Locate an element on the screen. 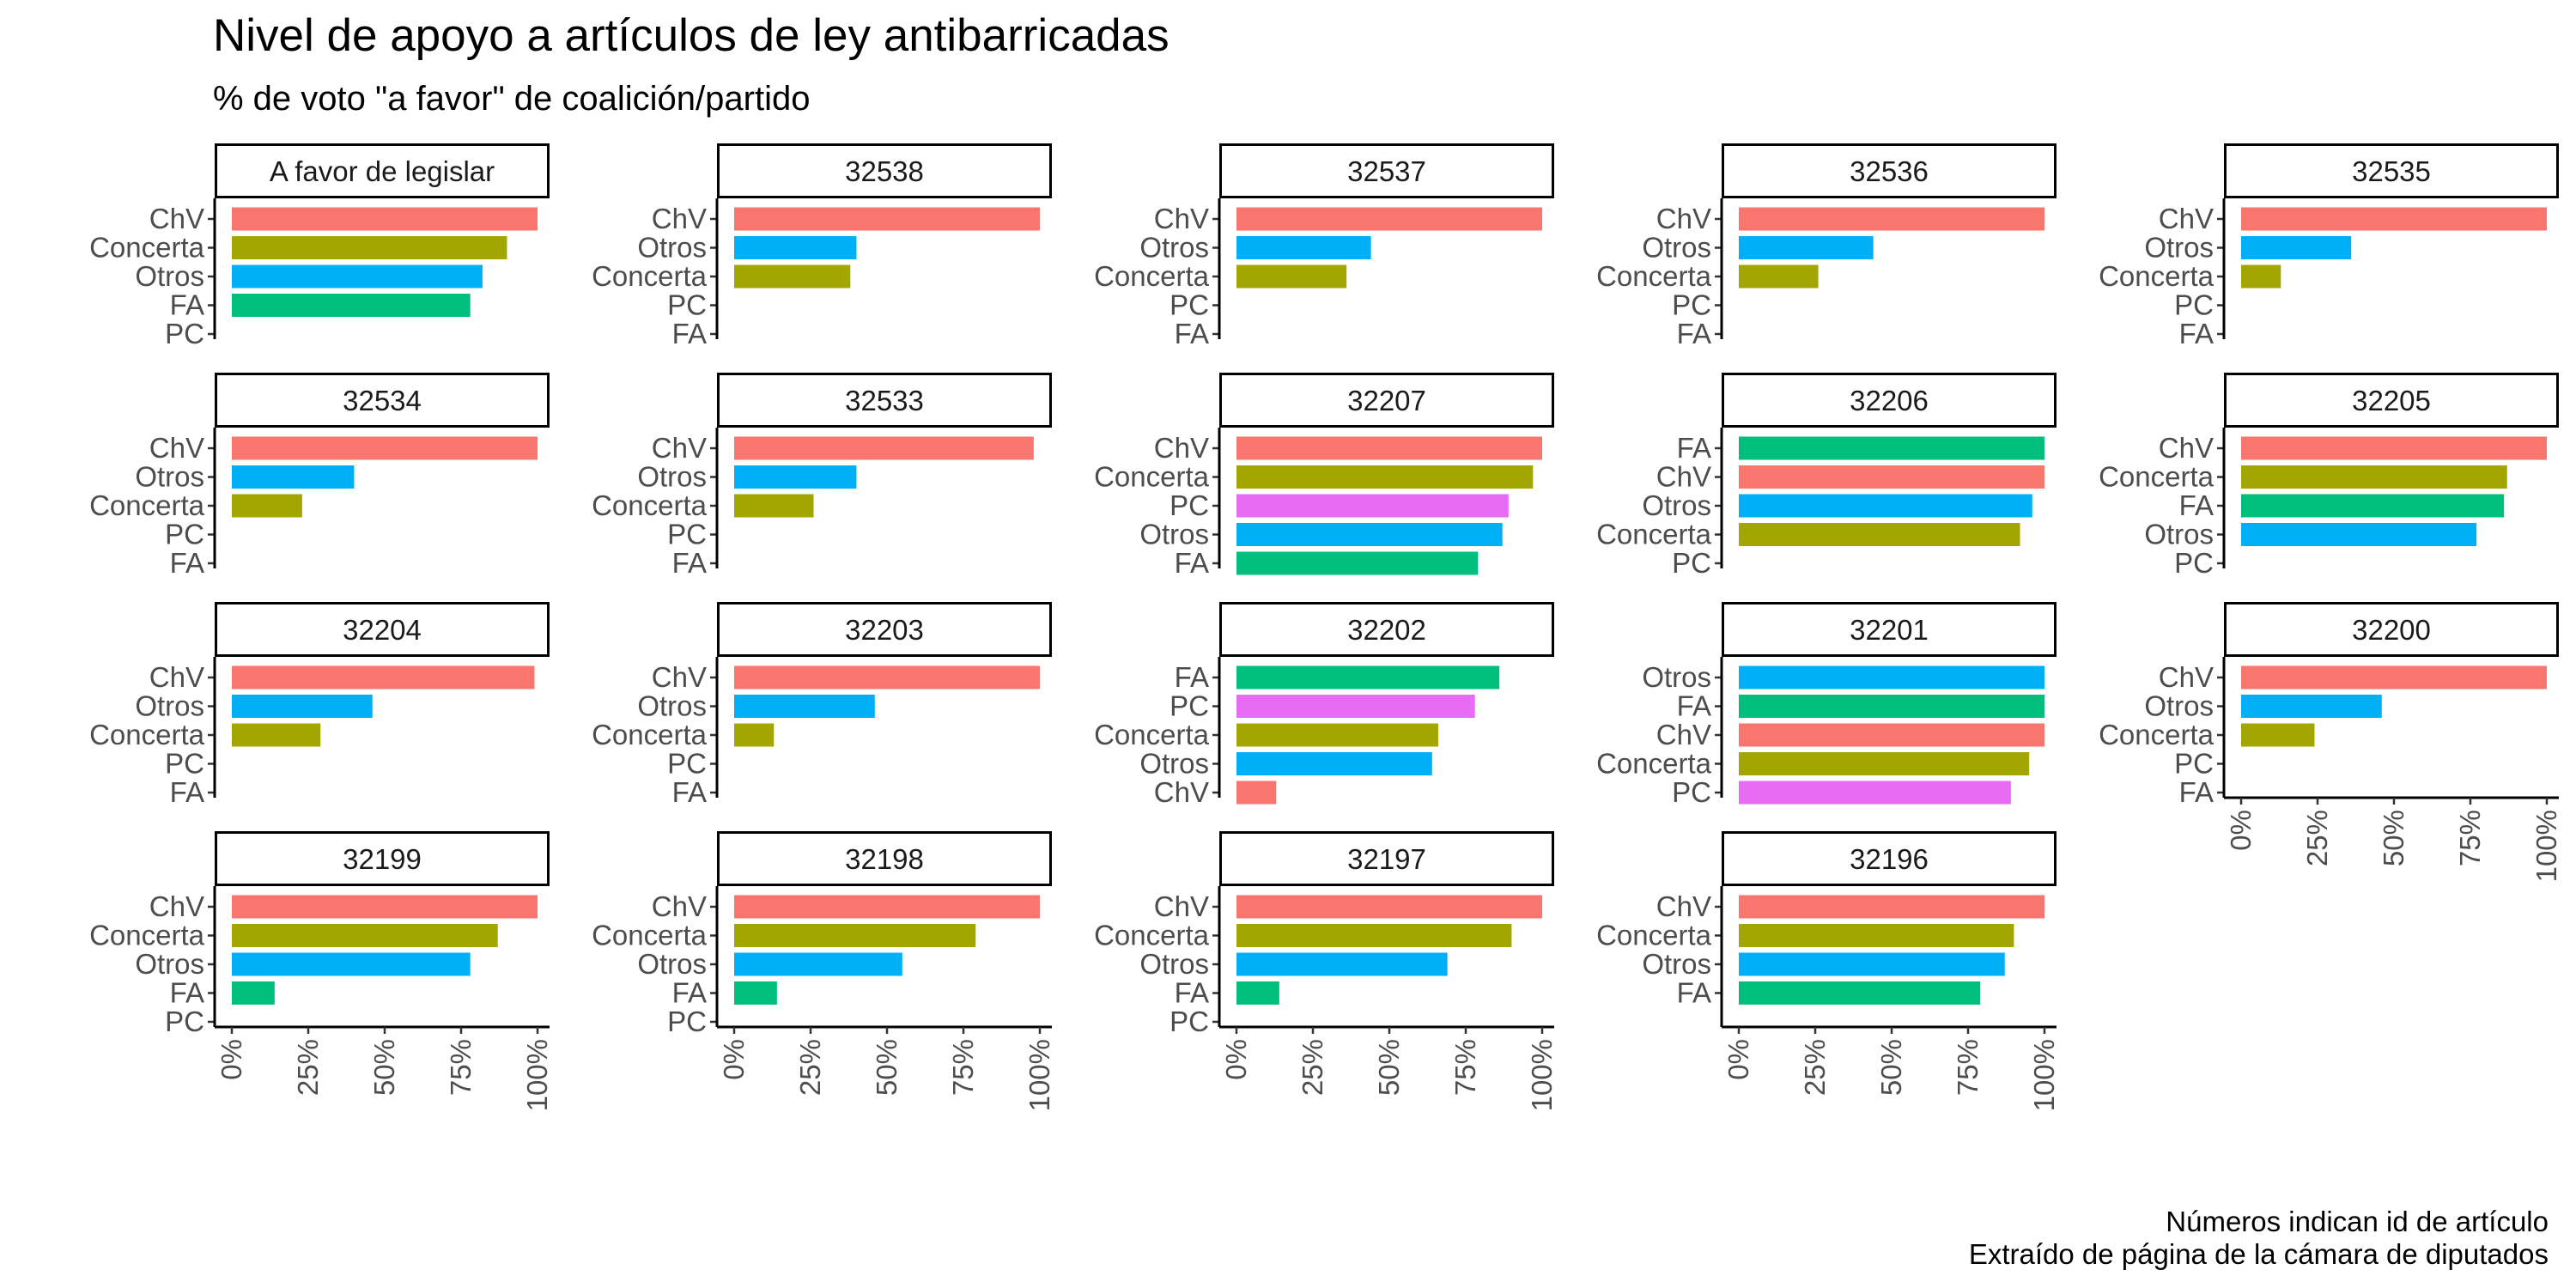  panel-strip-label: 32197 is located at coordinates (1386, 859).